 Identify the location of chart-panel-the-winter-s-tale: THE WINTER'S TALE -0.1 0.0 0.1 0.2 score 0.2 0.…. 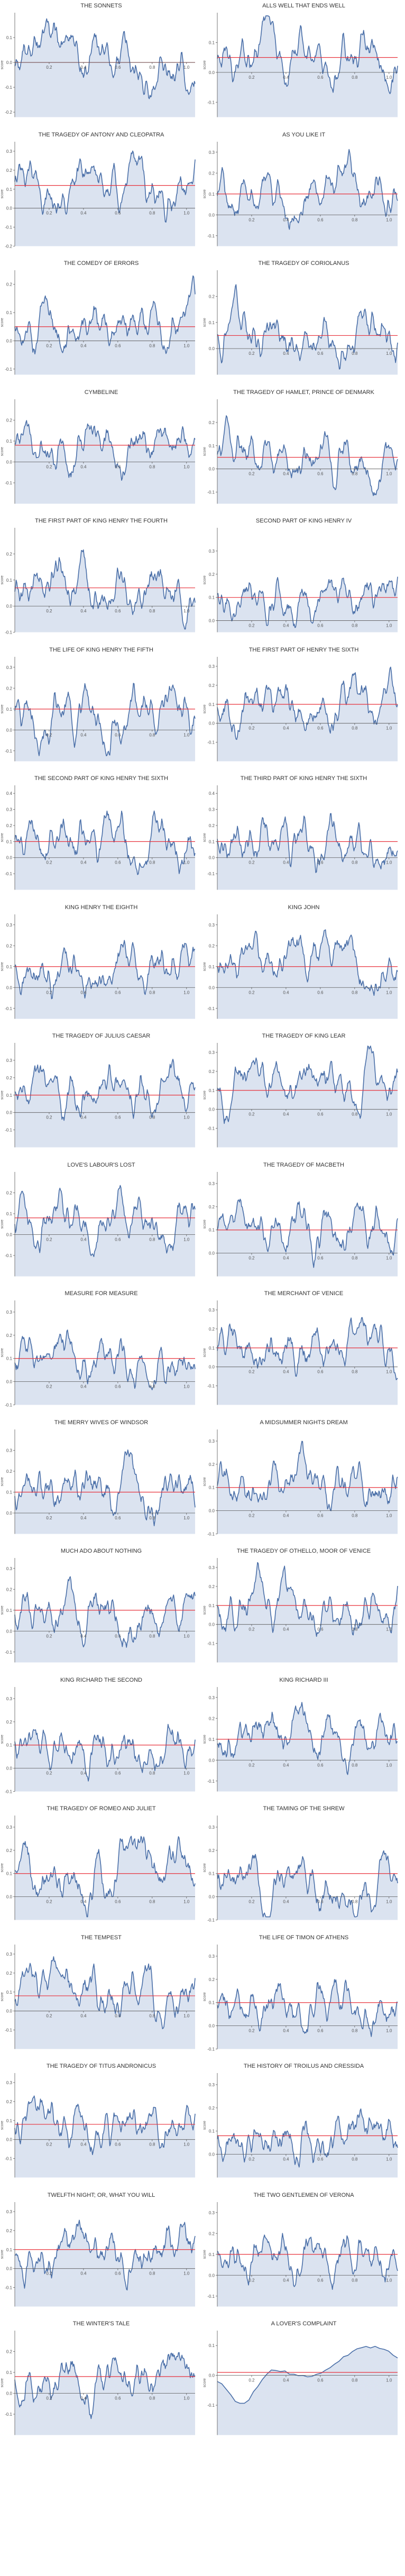
(101, 2383).